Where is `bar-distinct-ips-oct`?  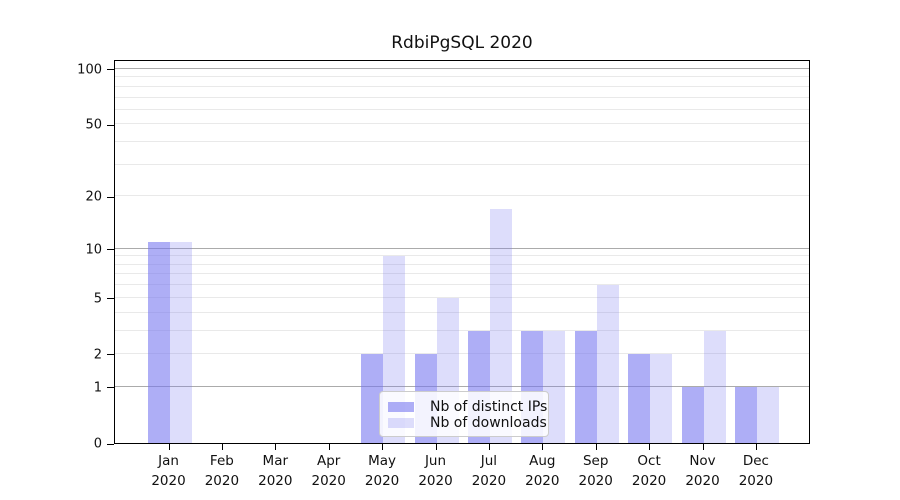 bar-distinct-ips-oct is located at coordinates (639, 398).